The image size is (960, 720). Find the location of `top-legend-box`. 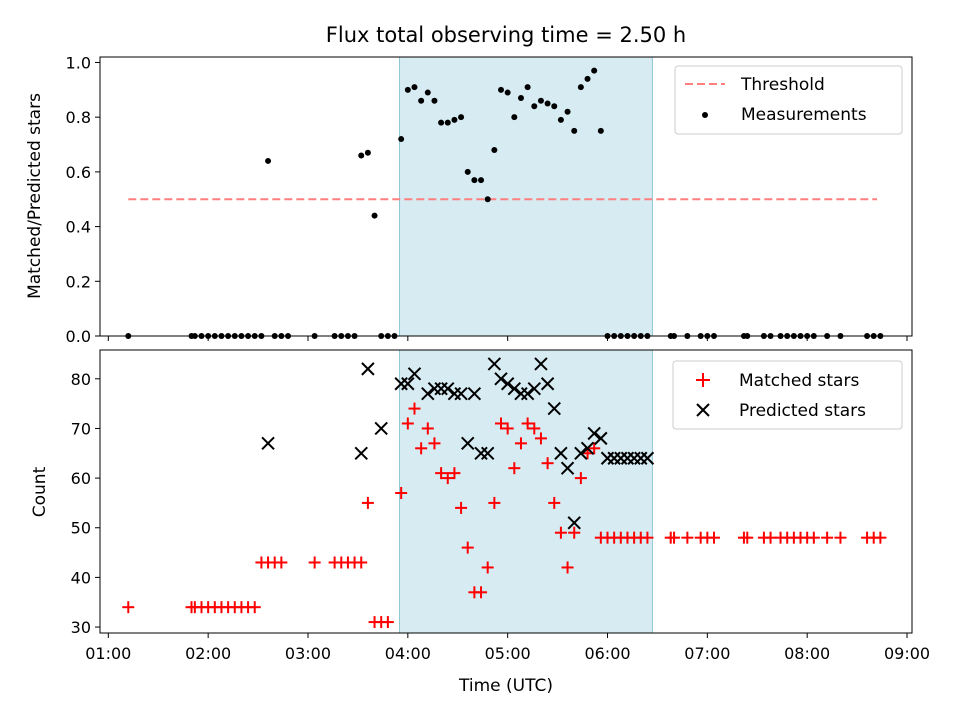

top-legend-box is located at coordinates (788, 100).